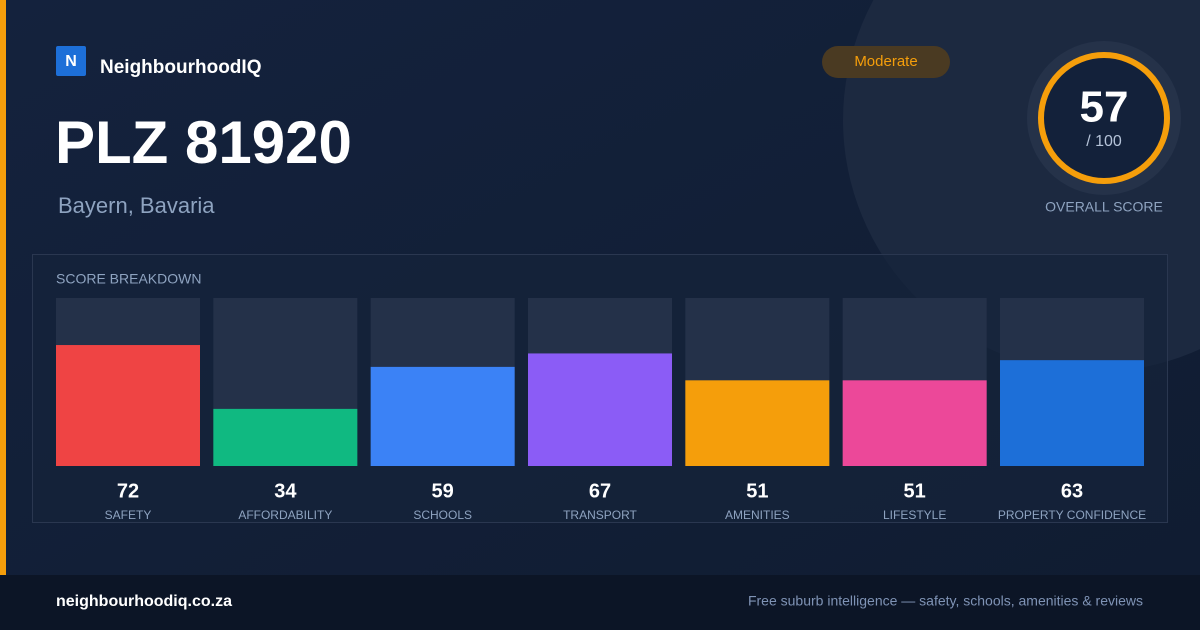 The height and width of the screenshot is (630, 1200). What do you see at coordinates (203, 142) in the screenshot?
I see `title: PLZ 81920` at bounding box center [203, 142].